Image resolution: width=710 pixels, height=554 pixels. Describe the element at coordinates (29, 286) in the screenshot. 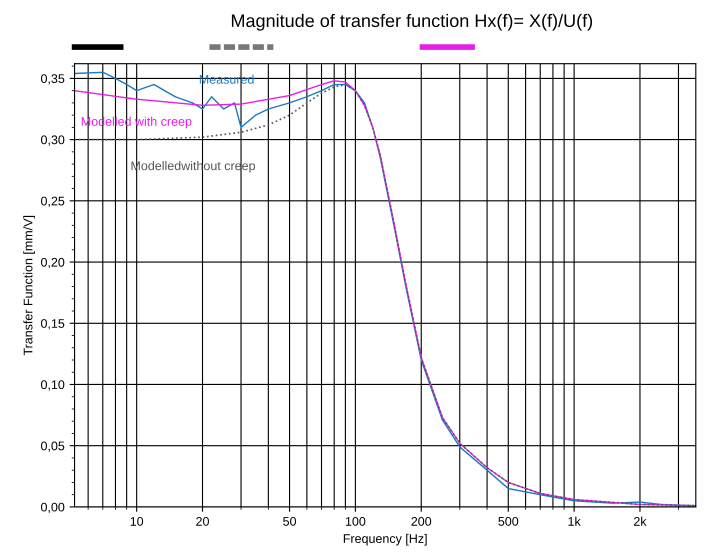

I see `y-axis-title: Transfer Function [mm/V]` at that location.